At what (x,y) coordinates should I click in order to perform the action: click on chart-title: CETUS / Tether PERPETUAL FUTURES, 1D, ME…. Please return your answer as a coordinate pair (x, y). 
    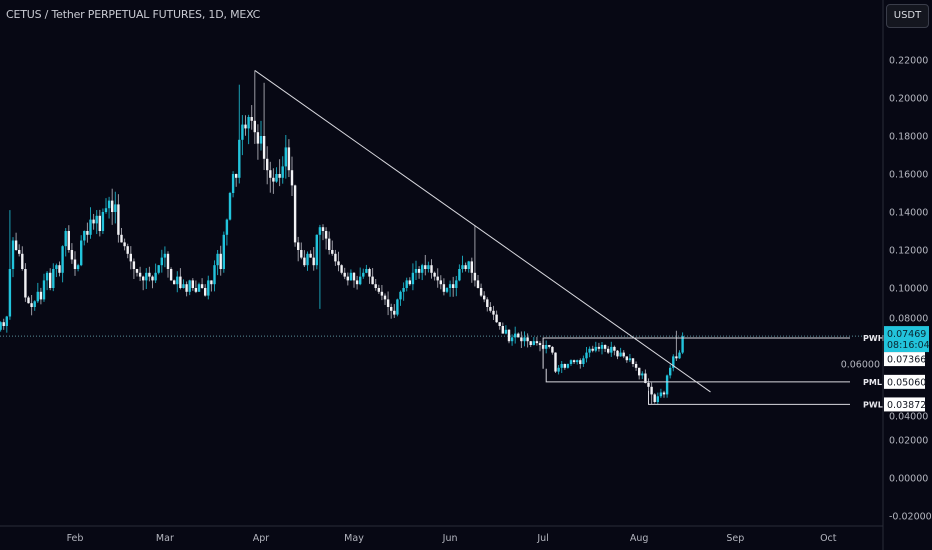
    Looking at the image, I should click on (133, 14).